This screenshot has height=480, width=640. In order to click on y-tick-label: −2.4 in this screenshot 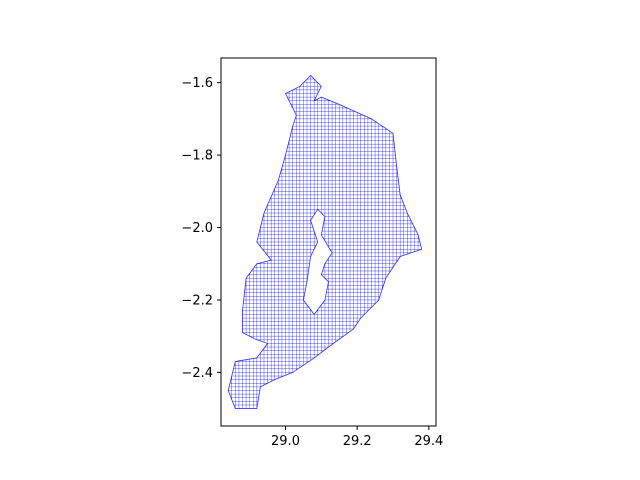, I will do `click(197, 373)`.